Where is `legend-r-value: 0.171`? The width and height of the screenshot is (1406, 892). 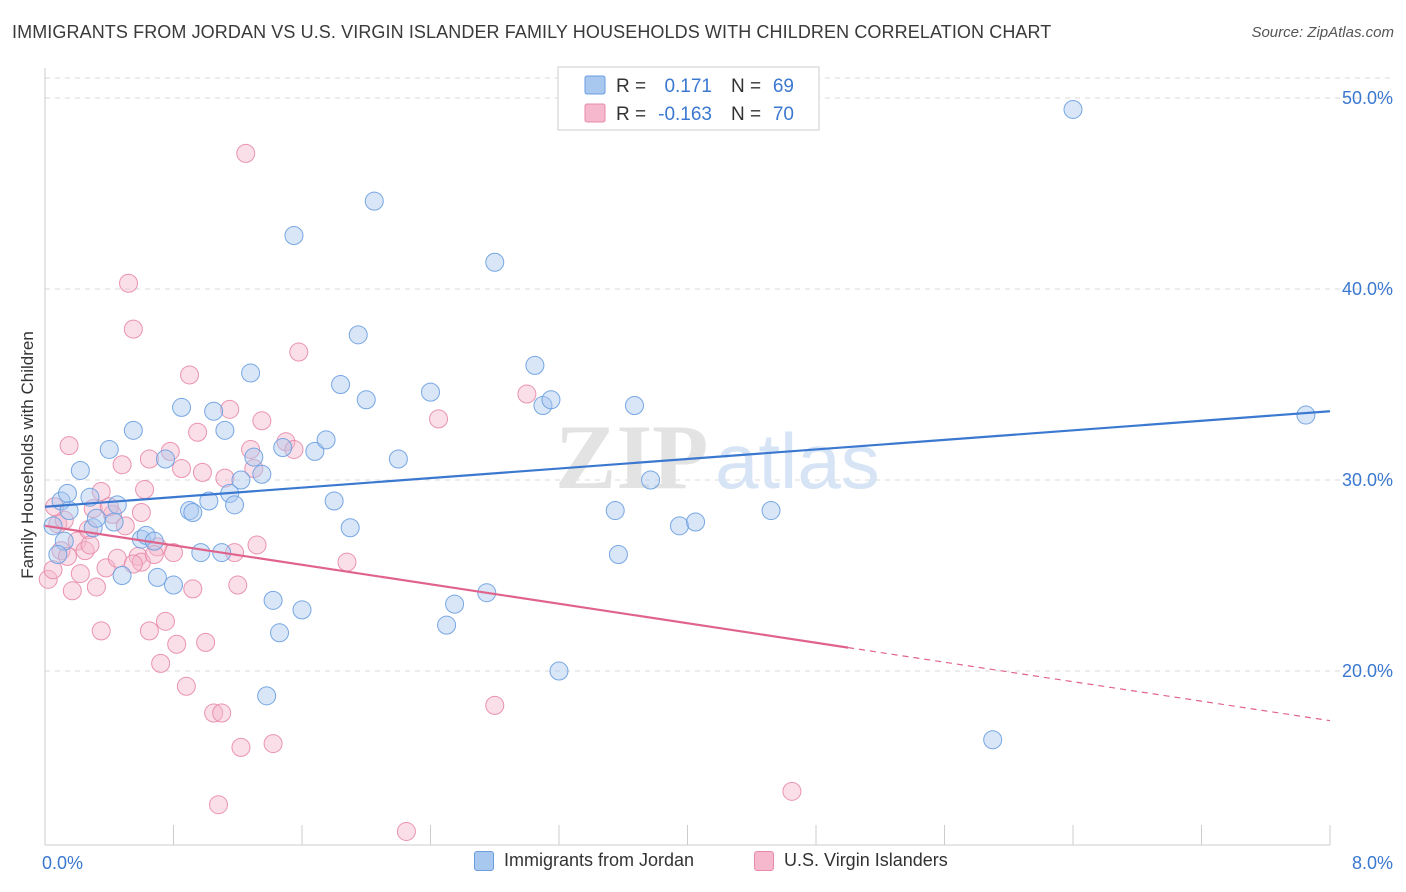 legend-r-value: 0.171 is located at coordinates (688, 86).